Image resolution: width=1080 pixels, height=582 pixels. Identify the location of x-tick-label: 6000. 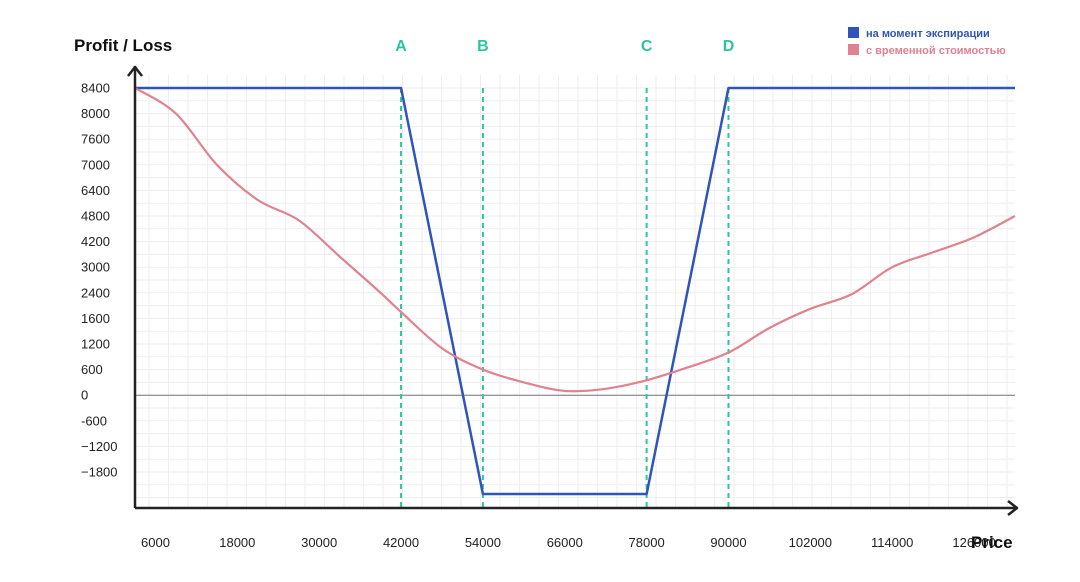
(155, 542).